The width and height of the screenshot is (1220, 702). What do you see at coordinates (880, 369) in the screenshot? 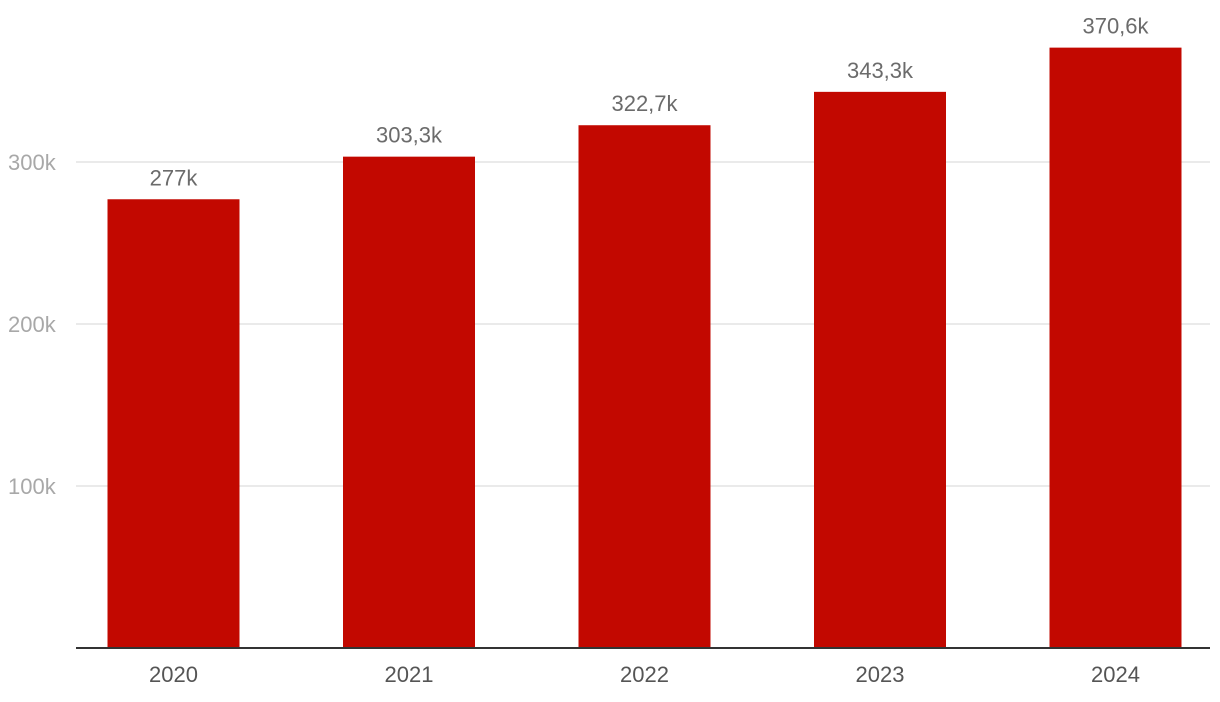
I see `bar-2023` at bounding box center [880, 369].